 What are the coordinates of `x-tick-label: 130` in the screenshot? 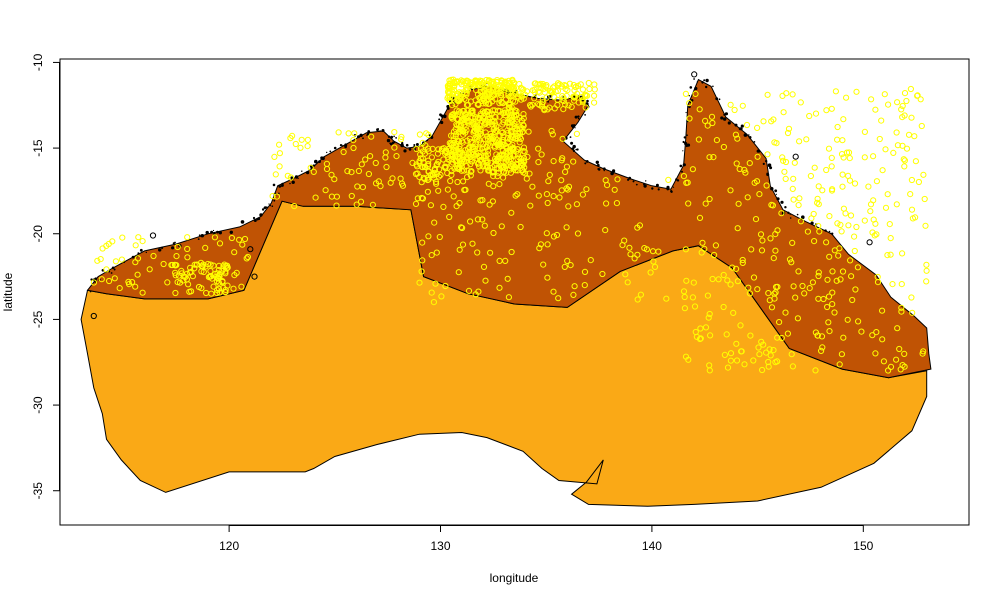 It's located at (440, 546).